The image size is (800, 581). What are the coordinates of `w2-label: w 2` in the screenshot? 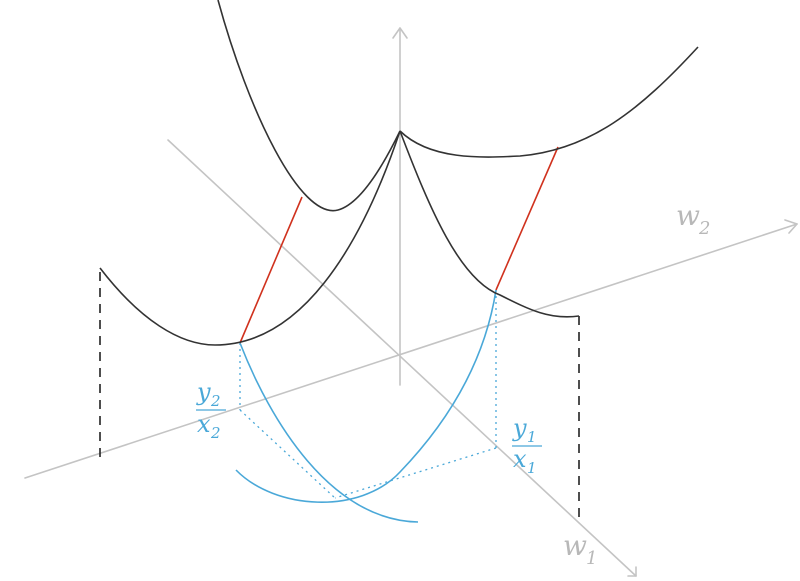 It's located at (693, 219).